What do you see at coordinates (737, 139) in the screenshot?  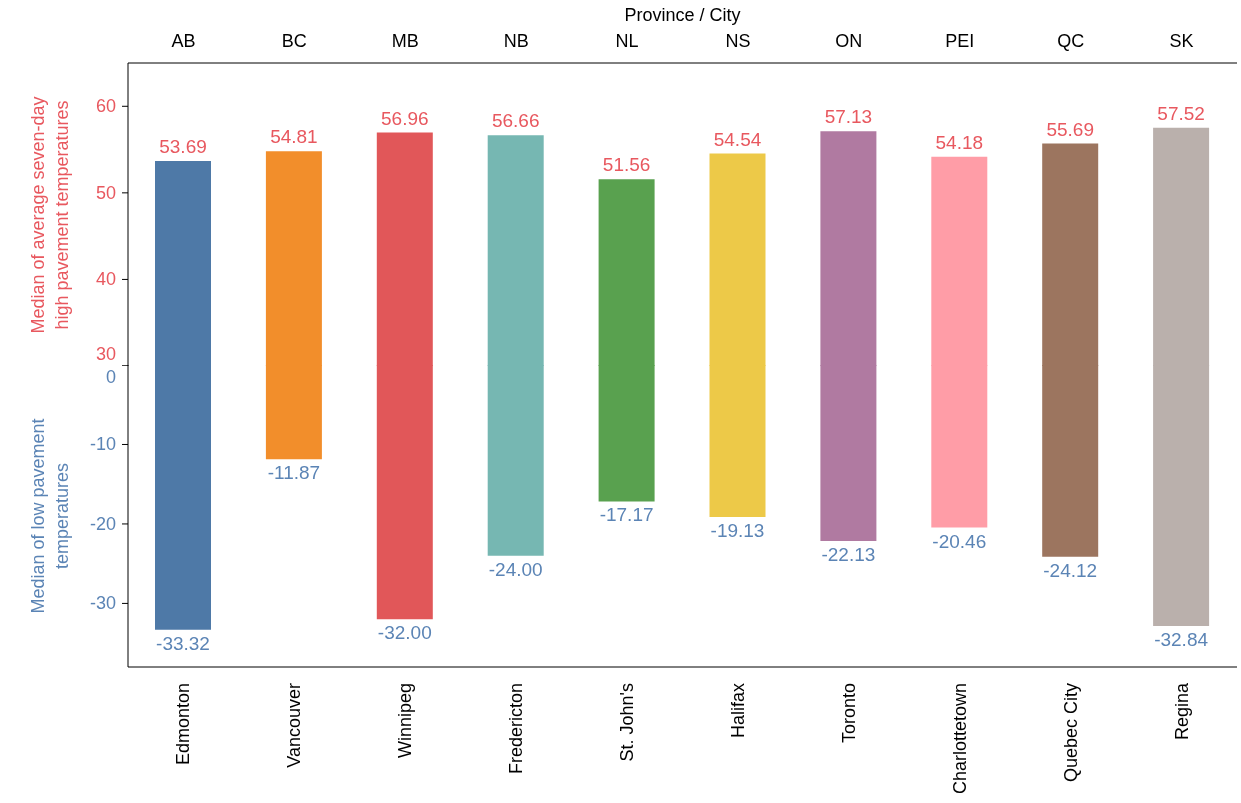 I see `data-label: 54.54` at bounding box center [737, 139].